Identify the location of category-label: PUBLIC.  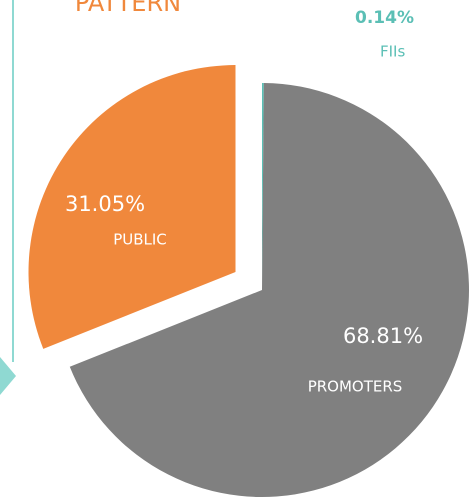
(140, 240).